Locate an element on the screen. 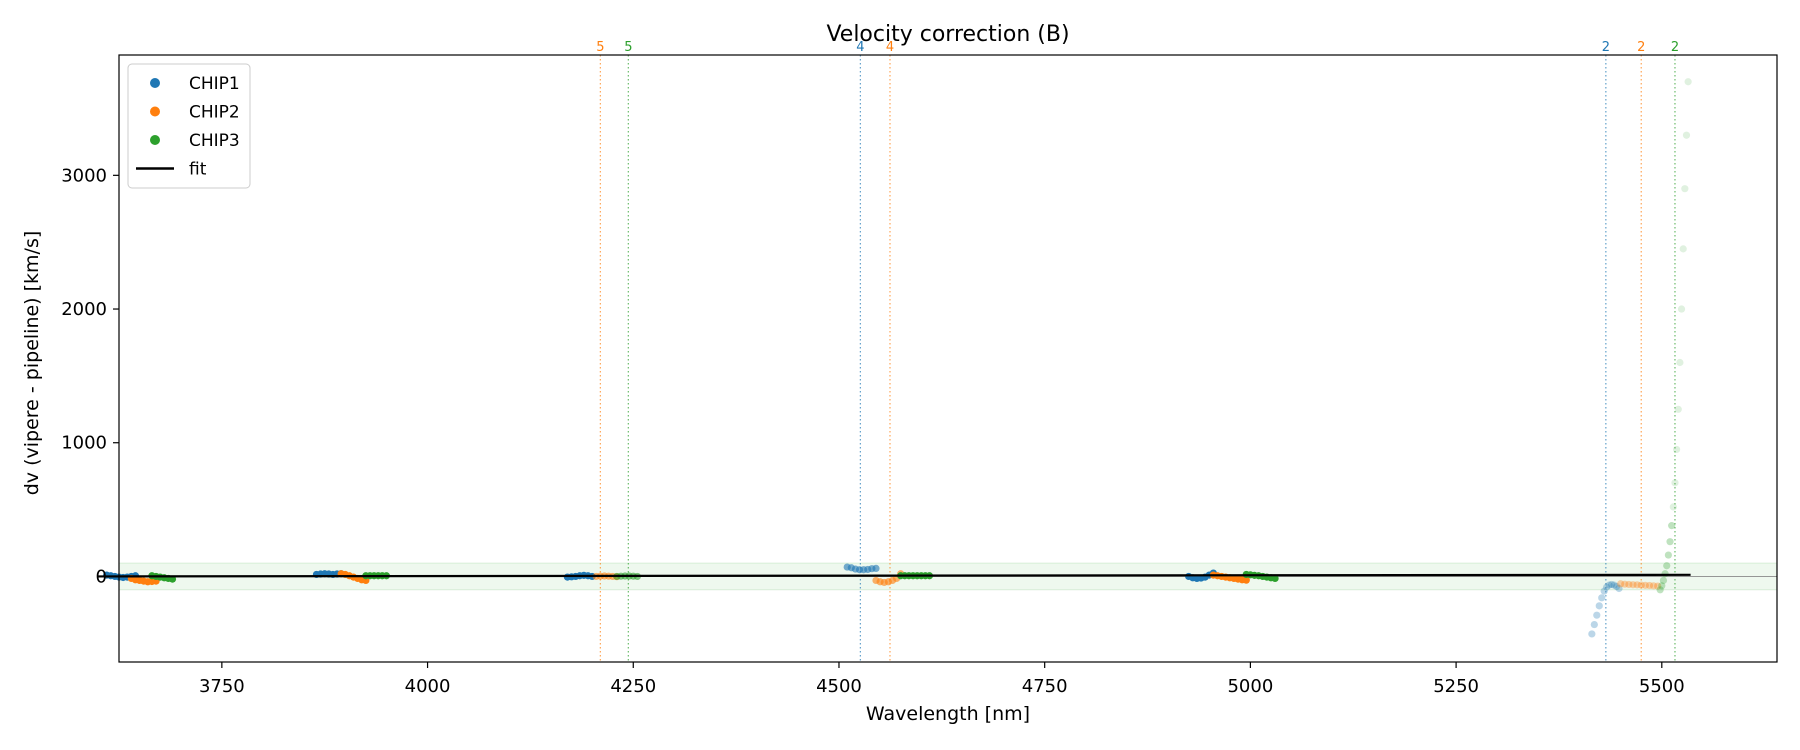 This screenshot has width=1800, height=750. y-axis-label: dv (vipere - pipeline) [km/s] is located at coordinates (32, 363).